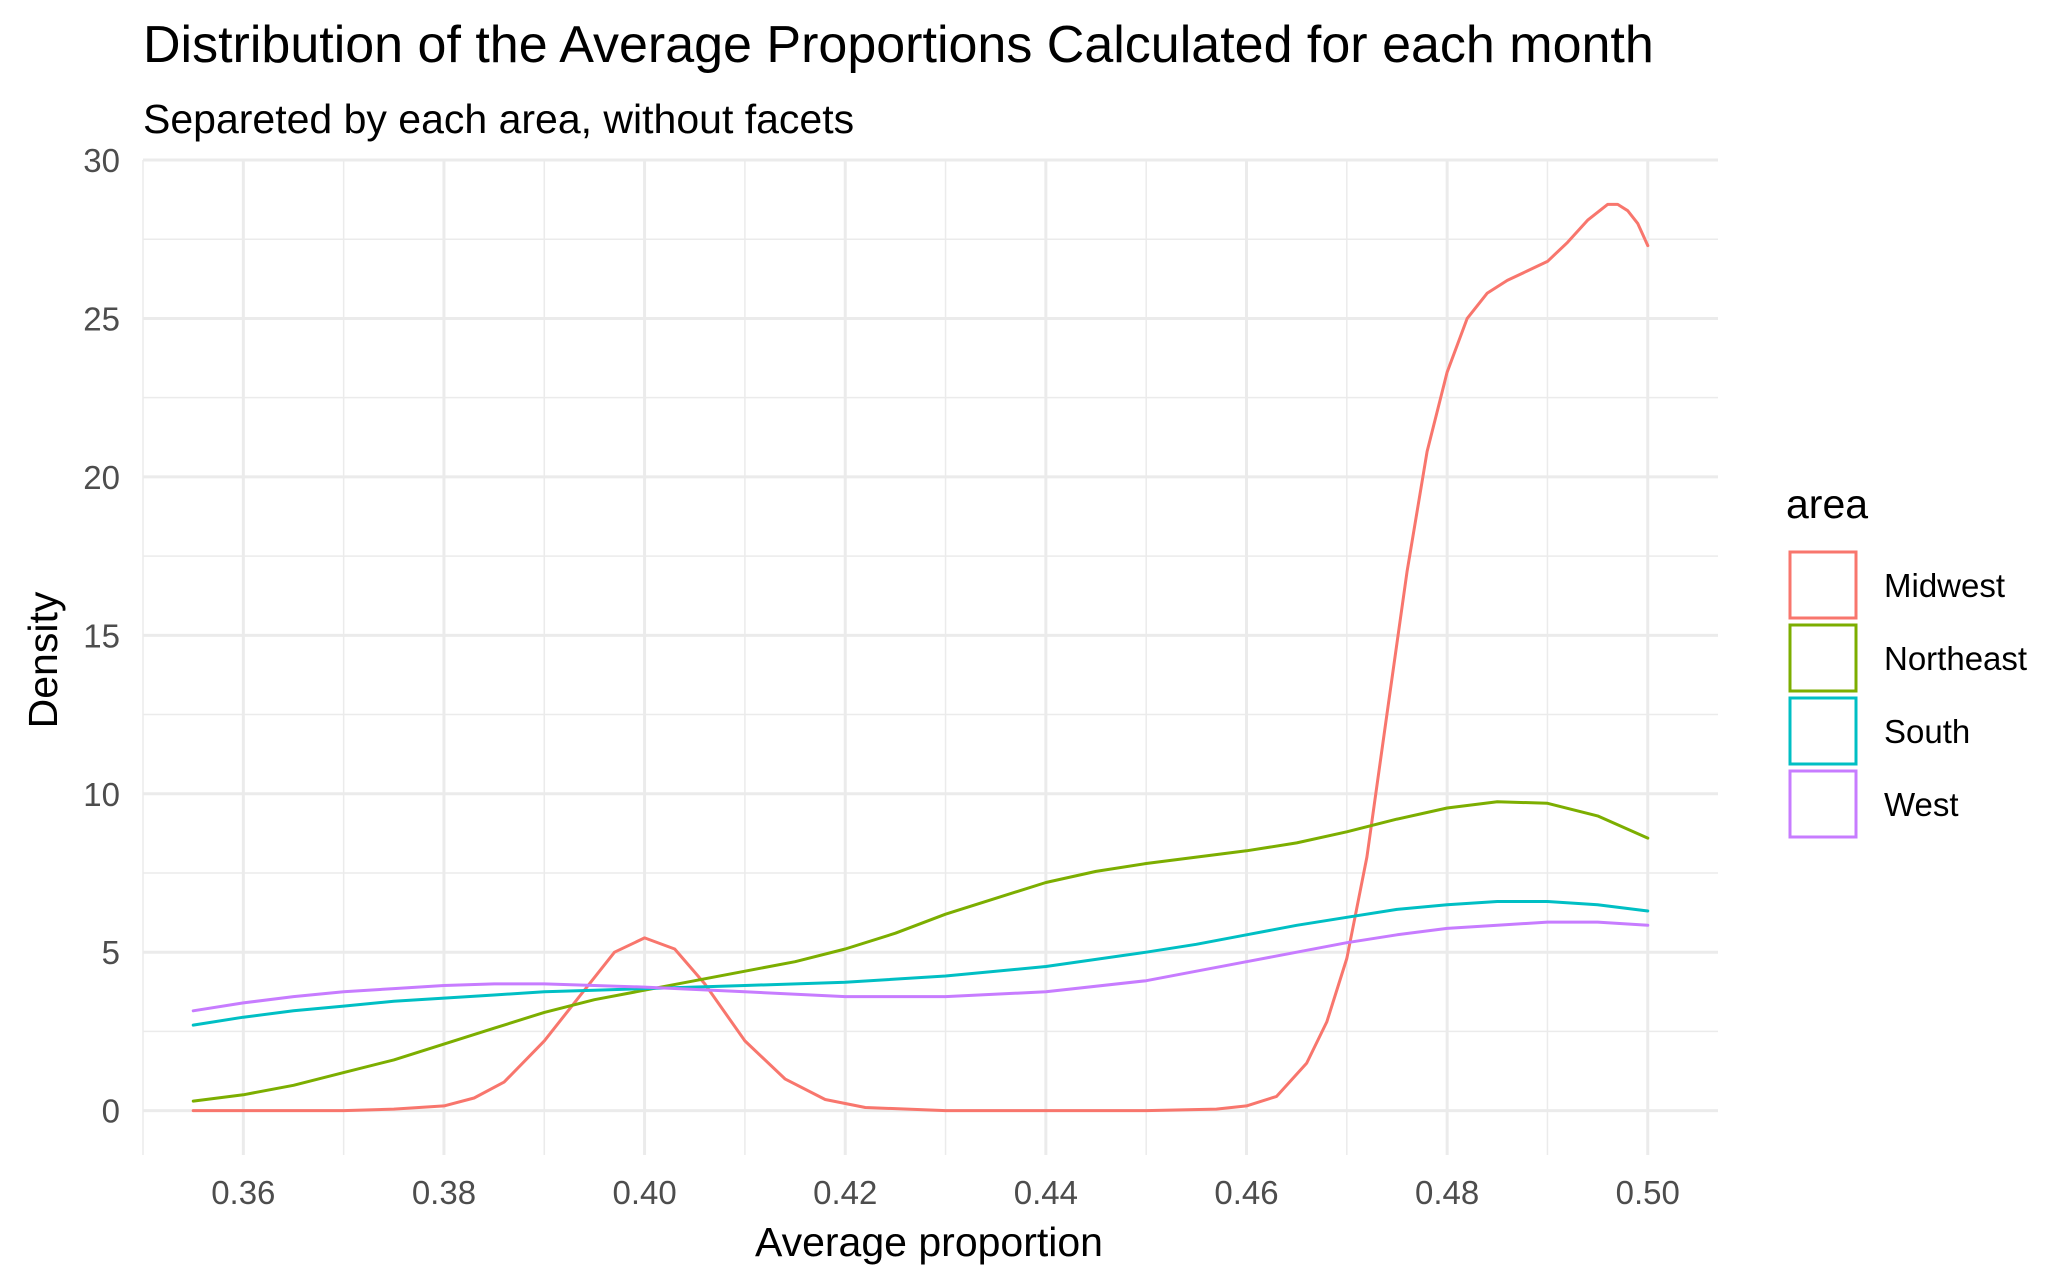  What do you see at coordinates (43, 659) in the screenshot?
I see `y-axis-title: Density` at bounding box center [43, 659].